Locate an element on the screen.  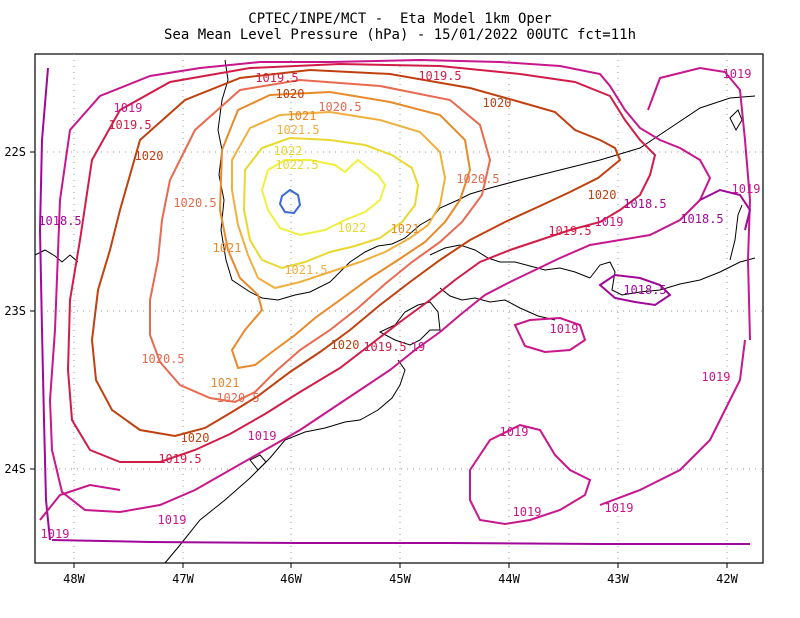
contour-label: 1022.5 is located at coordinates (296, 165).